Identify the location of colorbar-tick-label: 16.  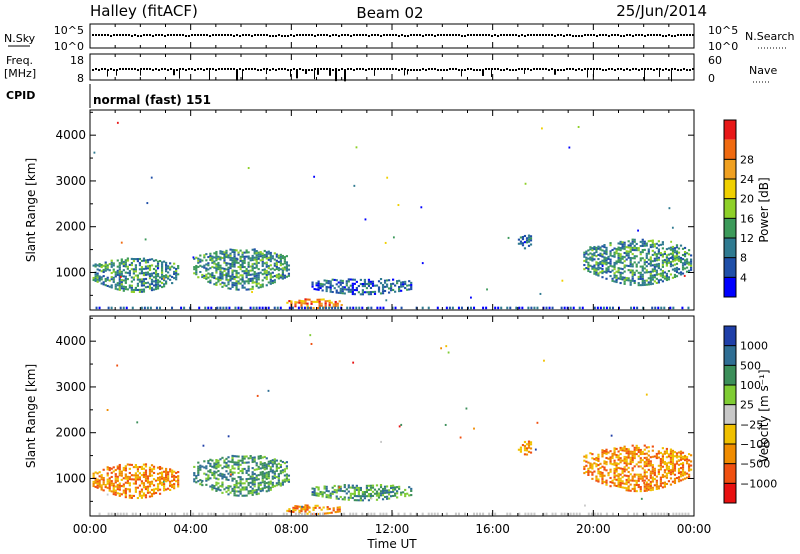
(747, 218).